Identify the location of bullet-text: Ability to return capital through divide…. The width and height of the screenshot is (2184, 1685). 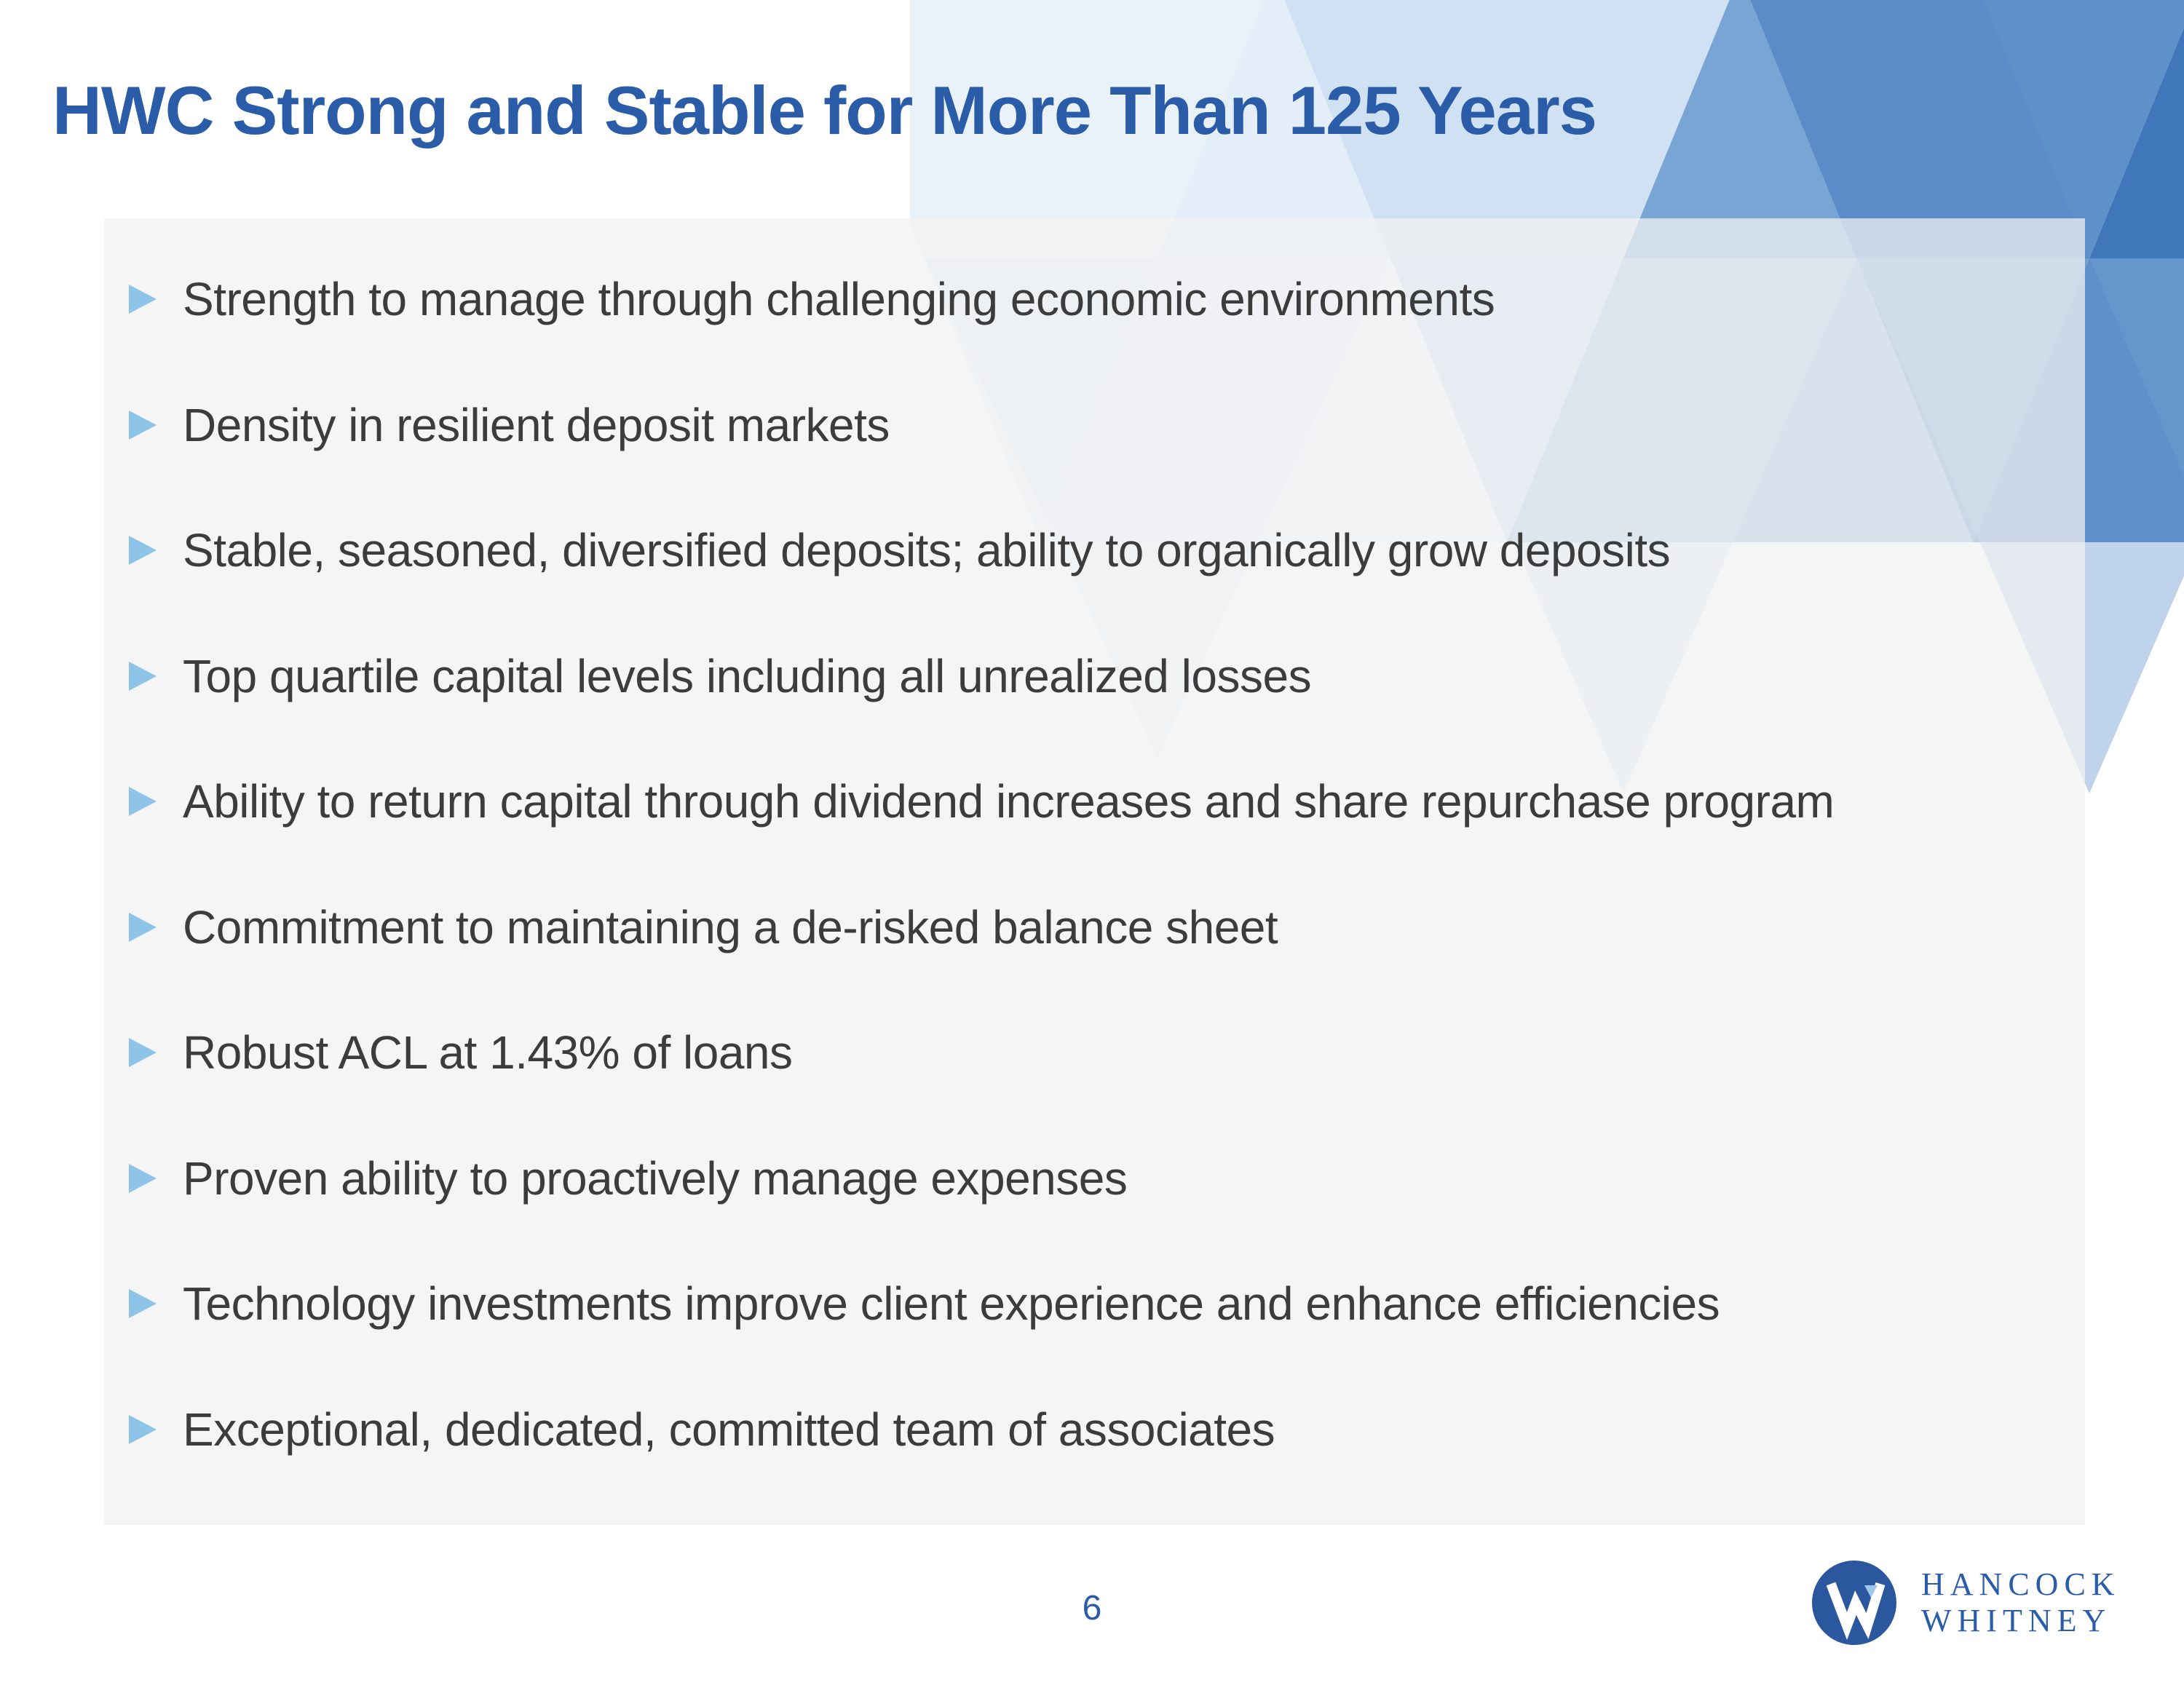
(1009, 801).